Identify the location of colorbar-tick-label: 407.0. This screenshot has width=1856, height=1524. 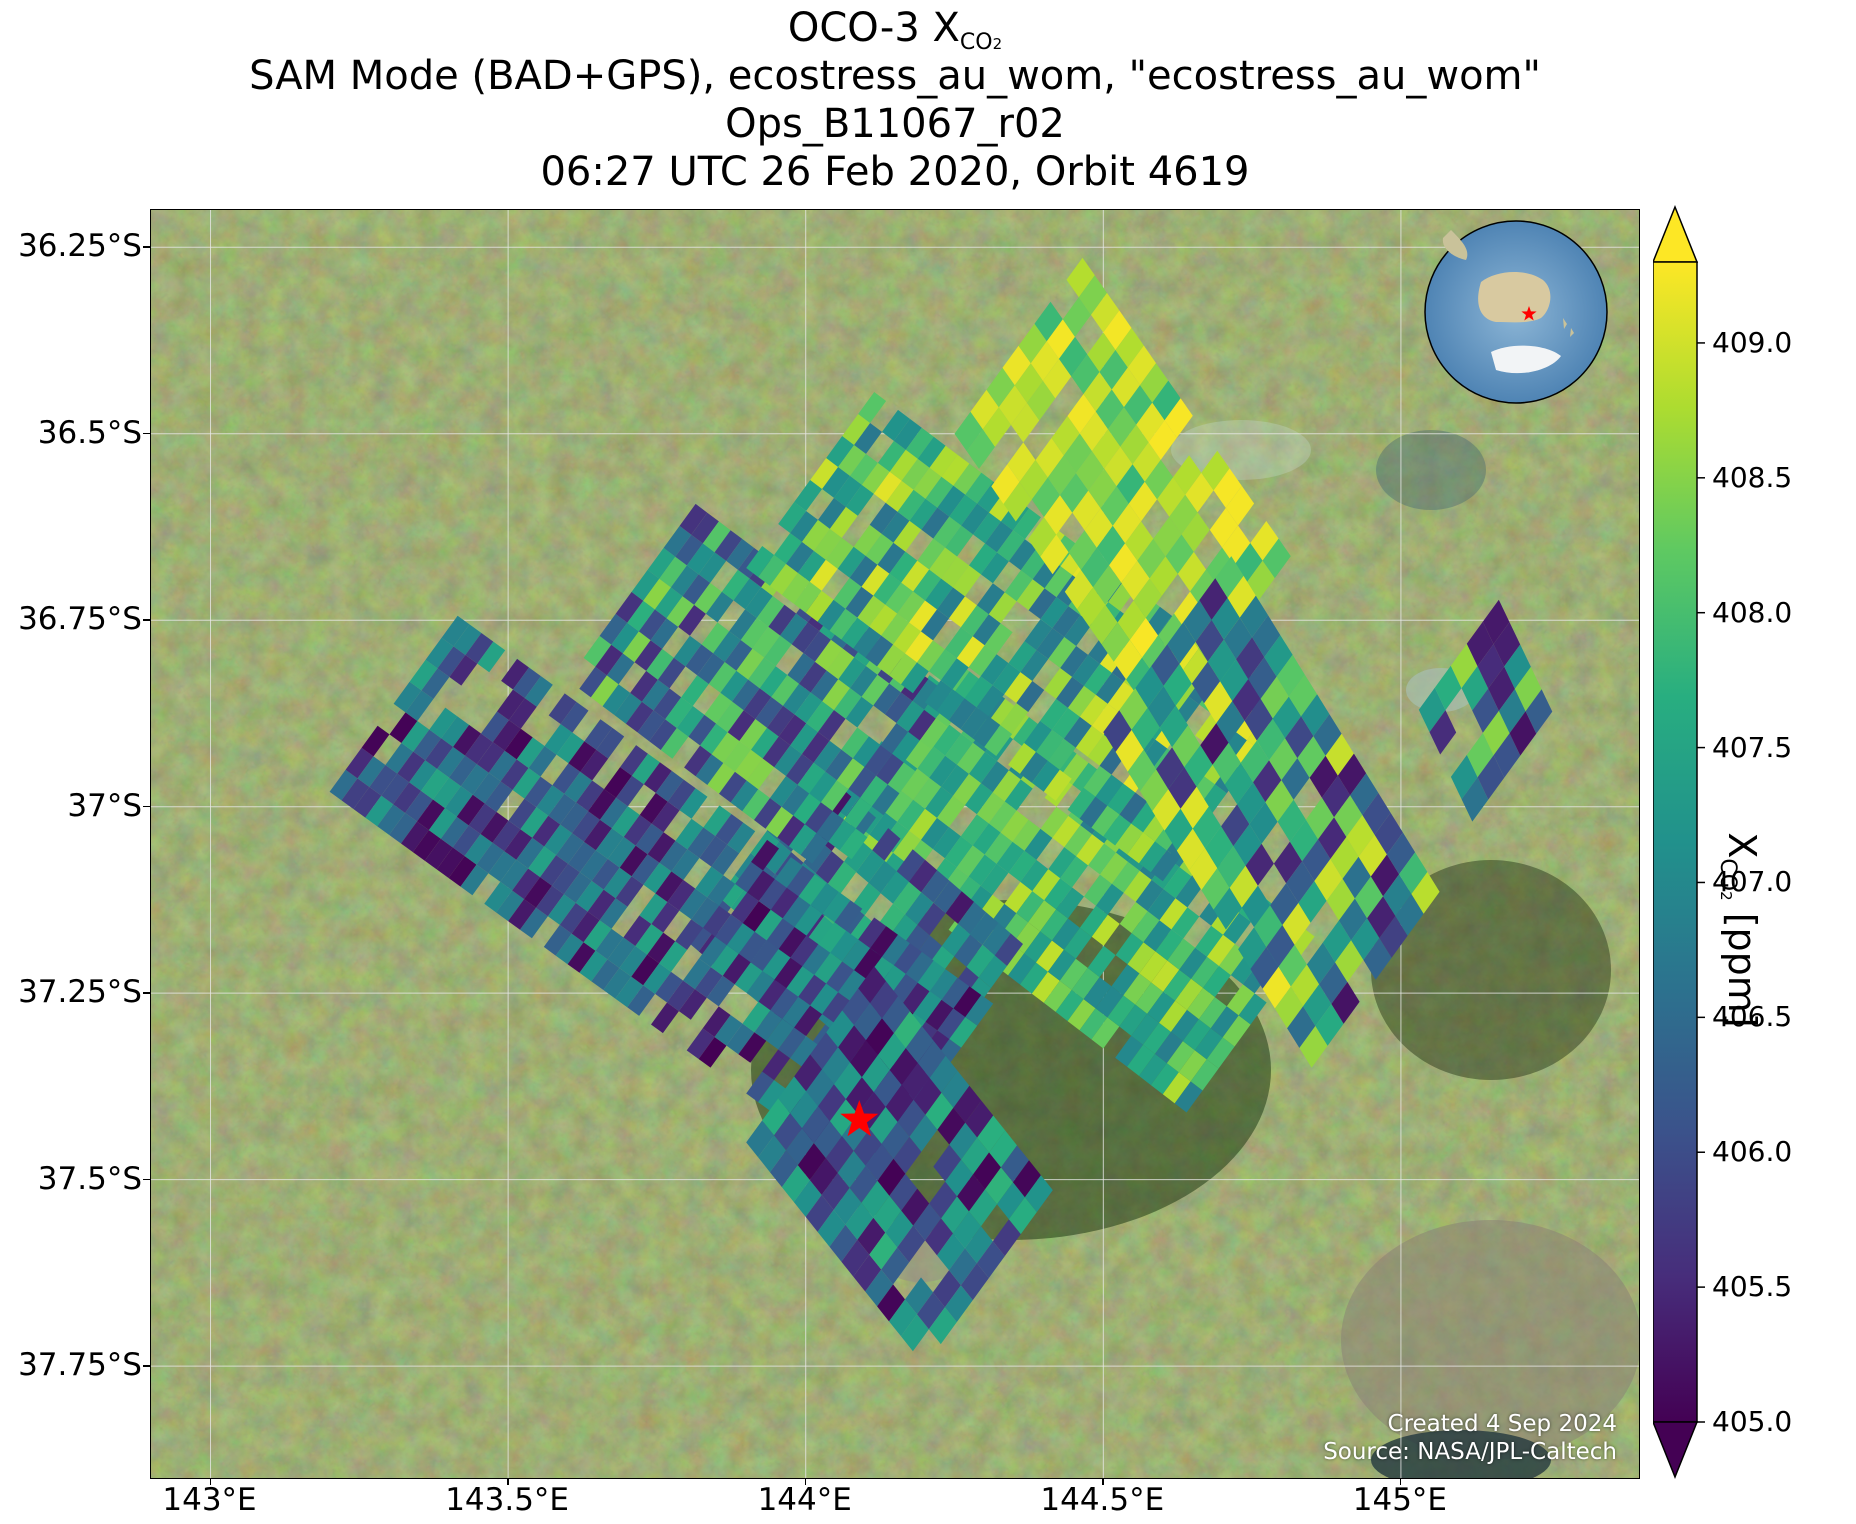
(1752, 882).